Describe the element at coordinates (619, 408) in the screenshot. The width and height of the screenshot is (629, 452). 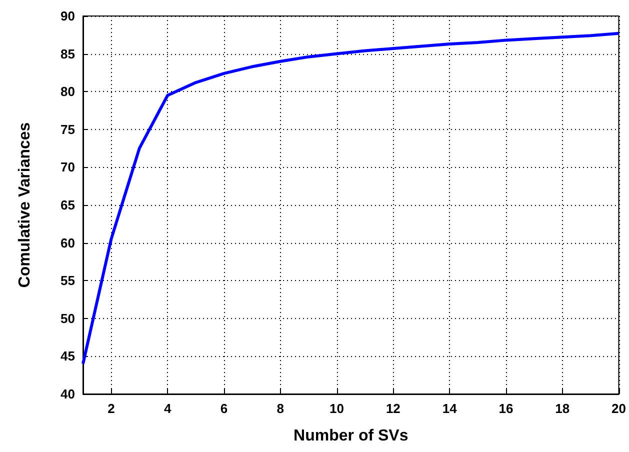
I see `x-tick-label: 20` at that location.